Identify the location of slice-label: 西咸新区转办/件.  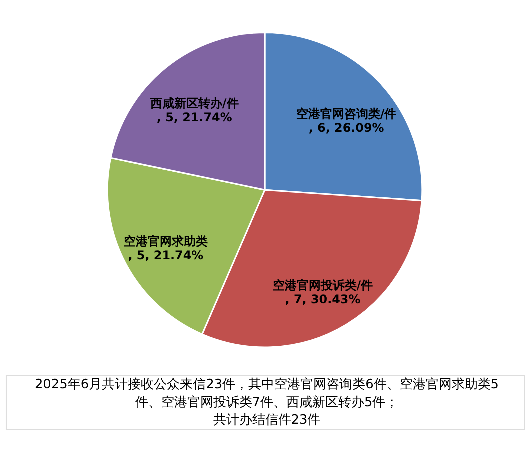
(194, 103).